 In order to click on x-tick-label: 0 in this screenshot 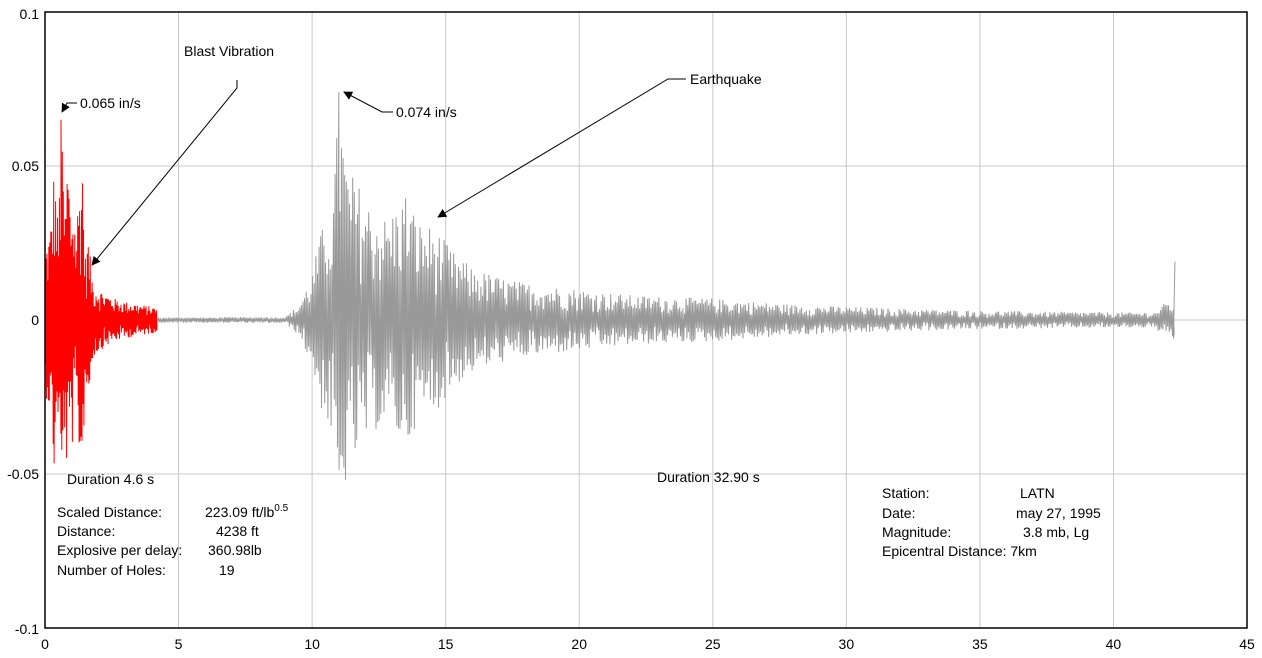, I will do `click(45, 644)`.